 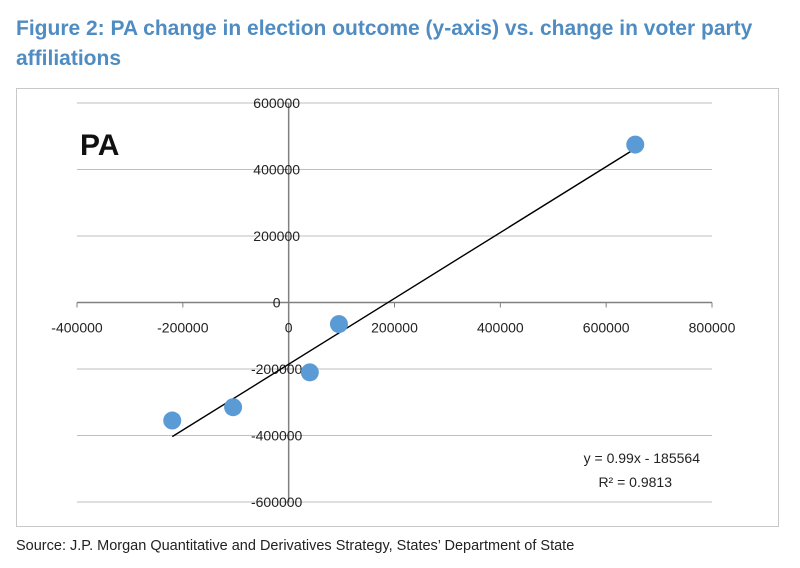 What do you see at coordinates (276, 170) in the screenshot?
I see `y-tick-label: 400000` at bounding box center [276, 170].